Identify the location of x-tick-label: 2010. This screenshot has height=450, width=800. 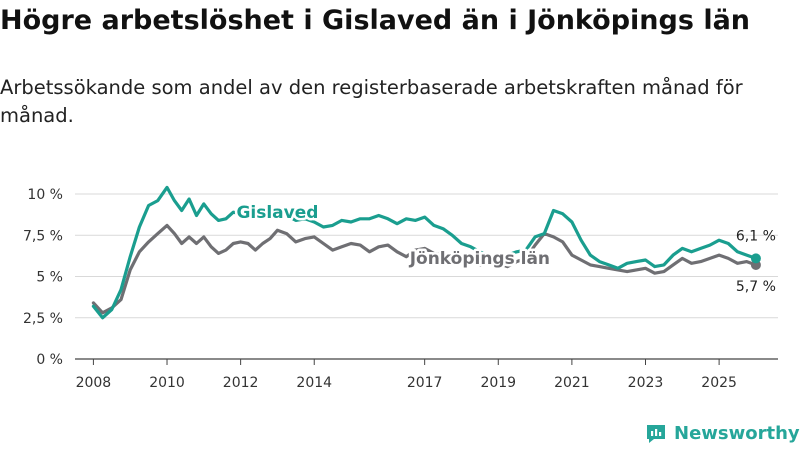
(167, 383).